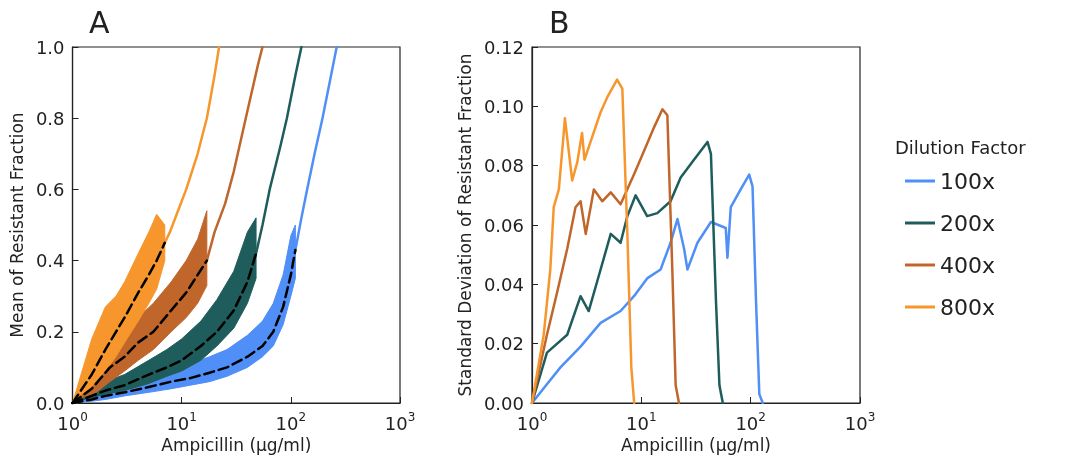 The height and width of the screenshot is (459, 1067). Describe the element at coordinates (503, 166) in the screenshot. I see `y-tick-label: 0.08` at that location.